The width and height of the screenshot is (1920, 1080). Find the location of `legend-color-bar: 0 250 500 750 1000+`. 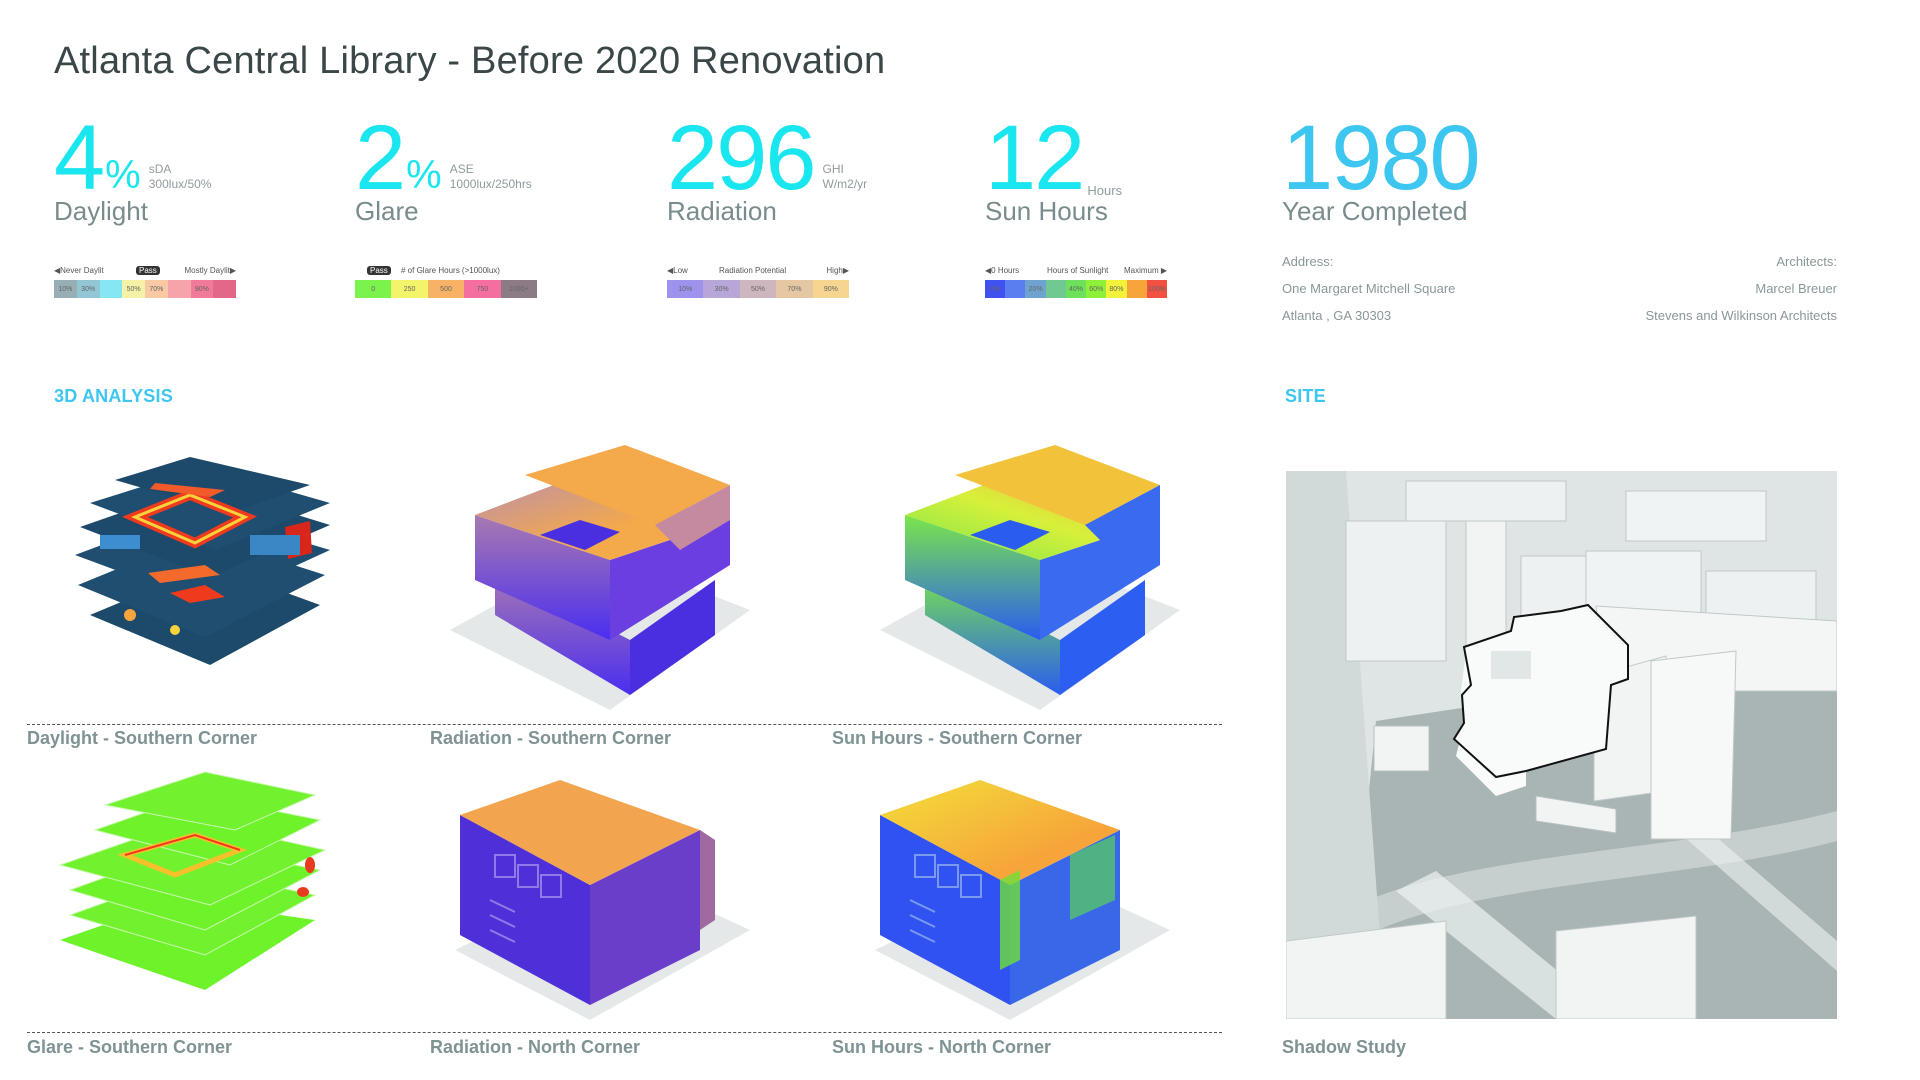

legend-color-bar: 0 250 500 750 1000+ is located at coordinates (446, 289).